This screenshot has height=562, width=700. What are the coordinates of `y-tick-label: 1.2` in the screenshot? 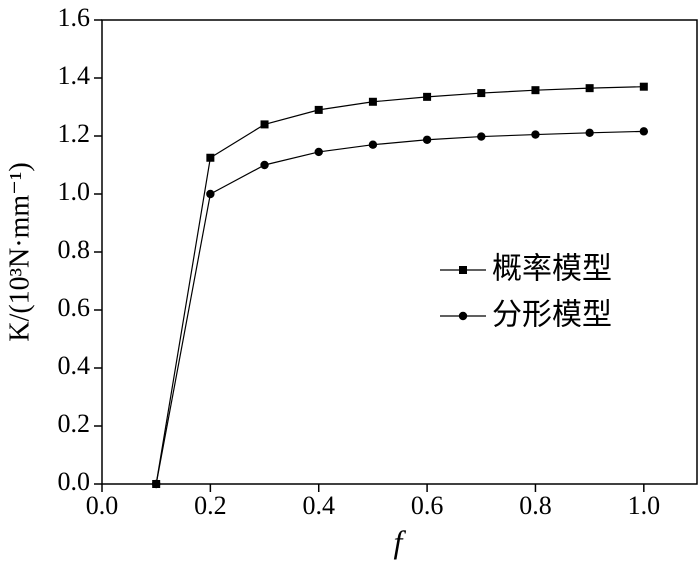 It's located at (74, 133).